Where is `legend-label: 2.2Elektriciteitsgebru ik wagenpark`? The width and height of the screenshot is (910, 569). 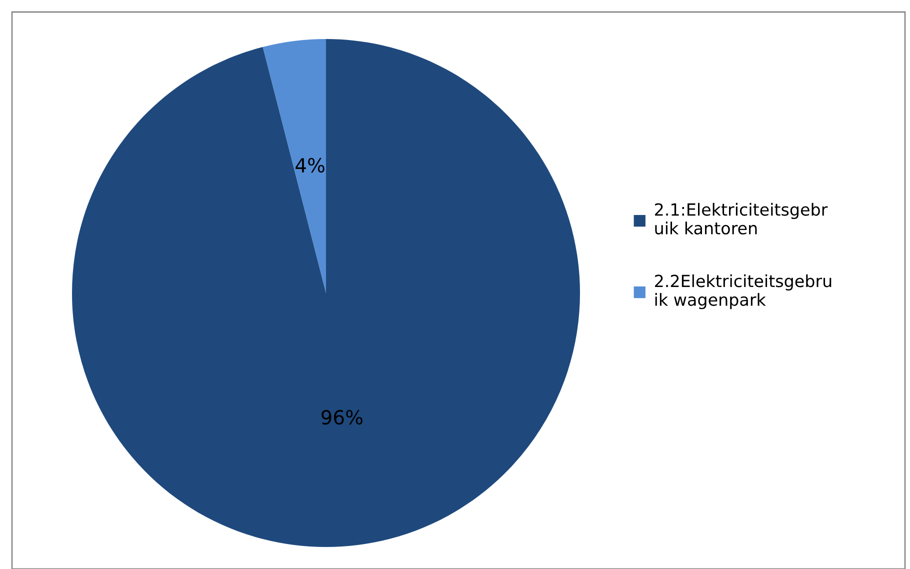 legend-label: 2.2Elektriciteitsgebru ik wagenpark is located at coordinates (743, 292).